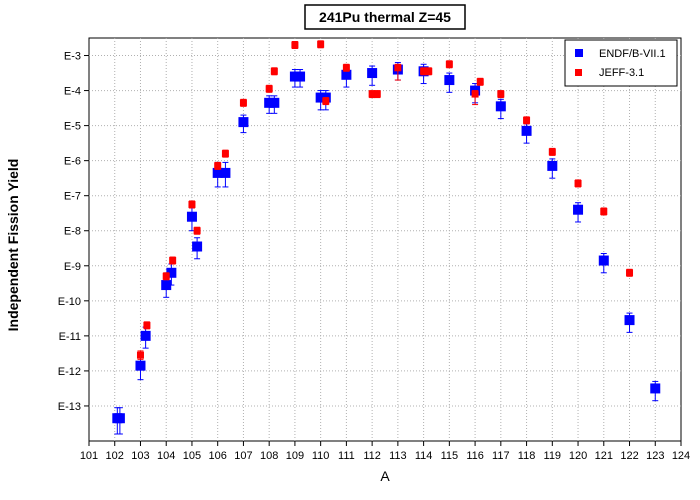 The width and height of the screenshot is (700, 500). I want to click on x-tick-label: 114, so click(424, 456).